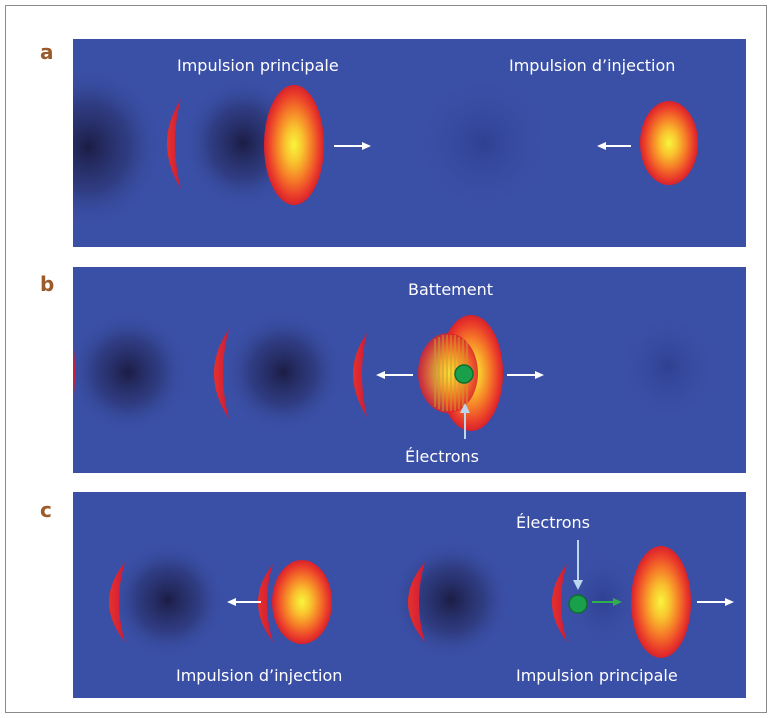  Describe the element at coordinates (47, 284) in the screenshot. I see `panel-letter-b: b` at that location.